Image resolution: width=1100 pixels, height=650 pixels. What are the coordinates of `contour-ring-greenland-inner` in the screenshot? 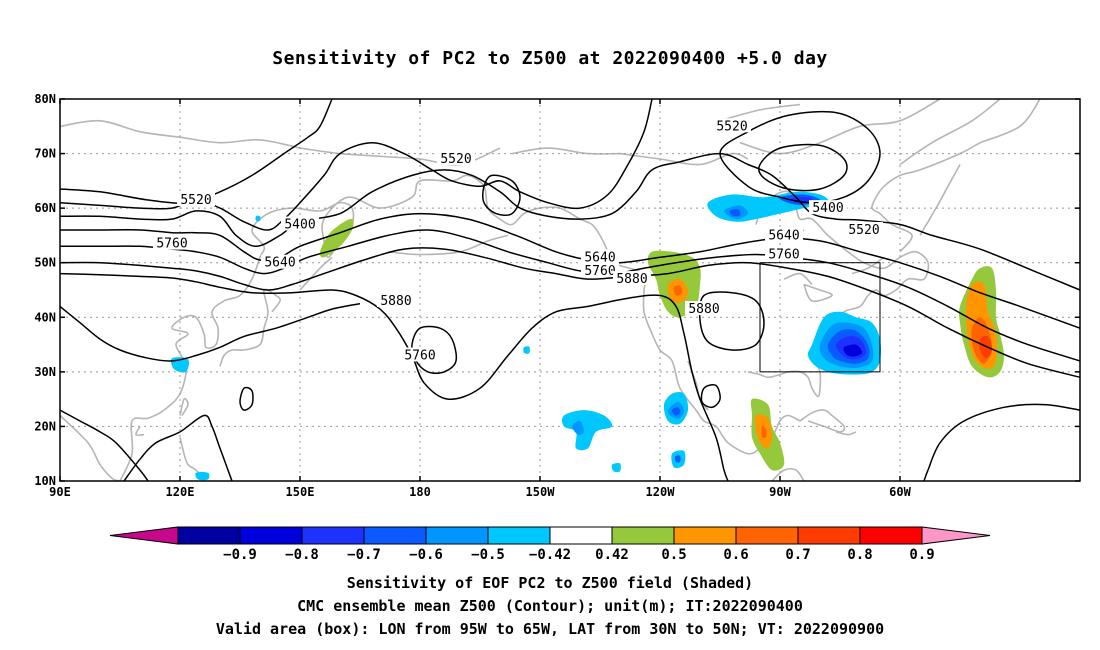 It's located at (803, 167).